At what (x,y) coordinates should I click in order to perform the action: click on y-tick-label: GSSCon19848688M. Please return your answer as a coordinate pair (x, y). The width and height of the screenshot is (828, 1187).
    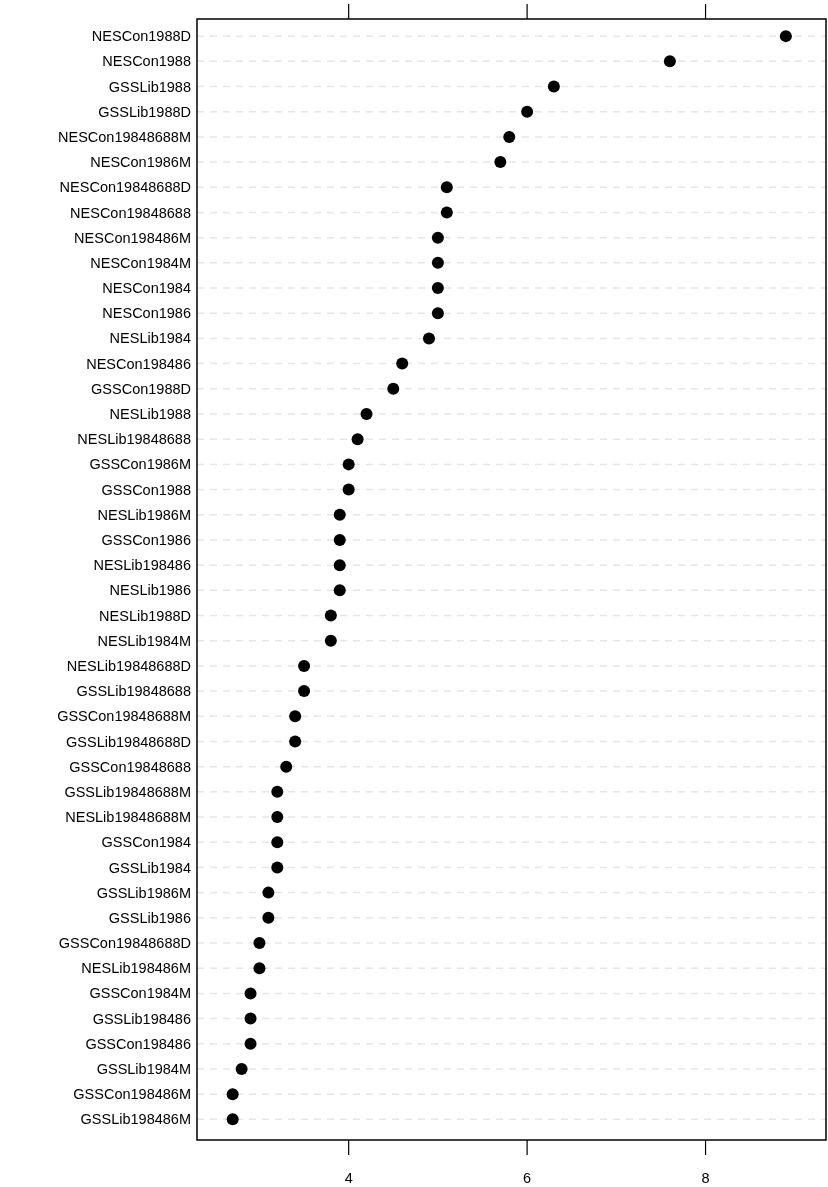
    Looking at the image, I should click on (124, 716).